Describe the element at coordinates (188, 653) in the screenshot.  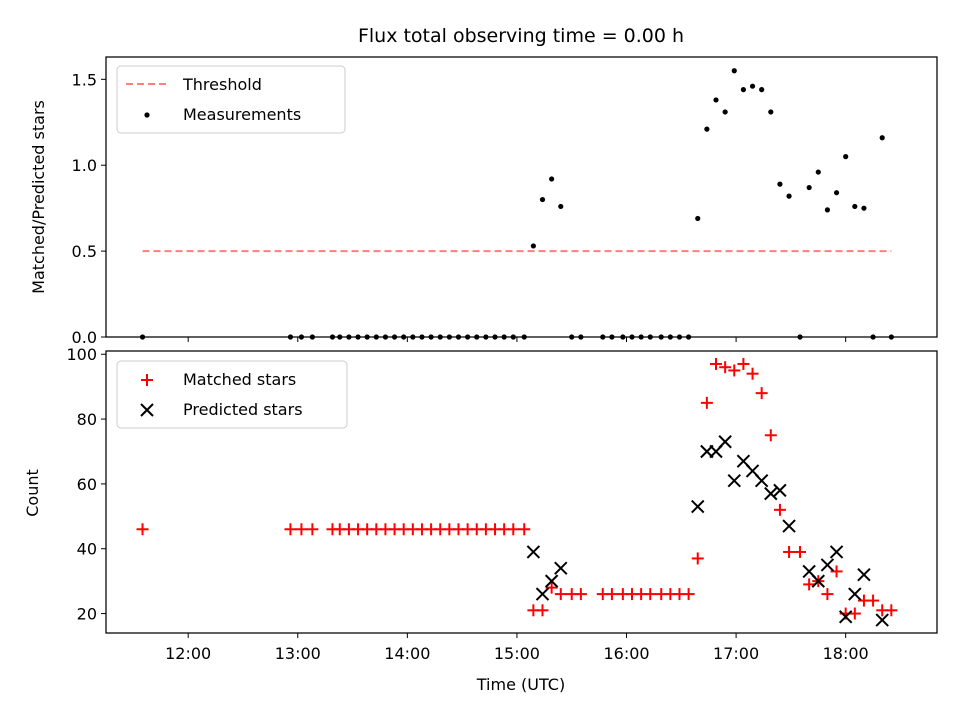
I see `bottom-x-tick-label: 12:00` at that location.